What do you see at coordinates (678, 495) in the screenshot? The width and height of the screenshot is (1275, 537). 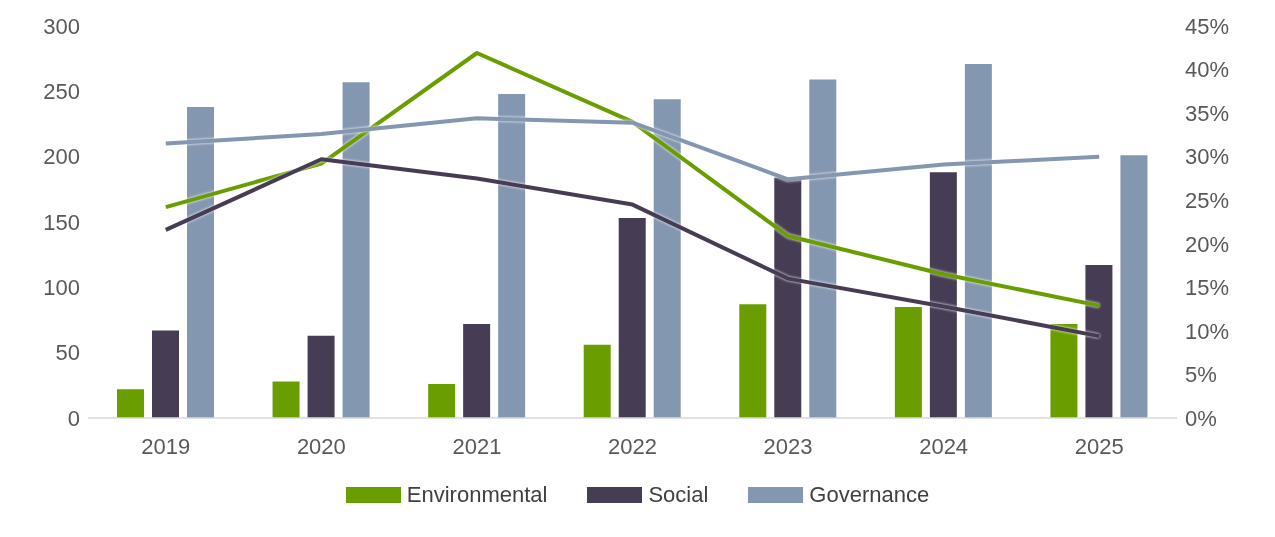 I see `legend-label: Social` at bounding box center [678, 495].